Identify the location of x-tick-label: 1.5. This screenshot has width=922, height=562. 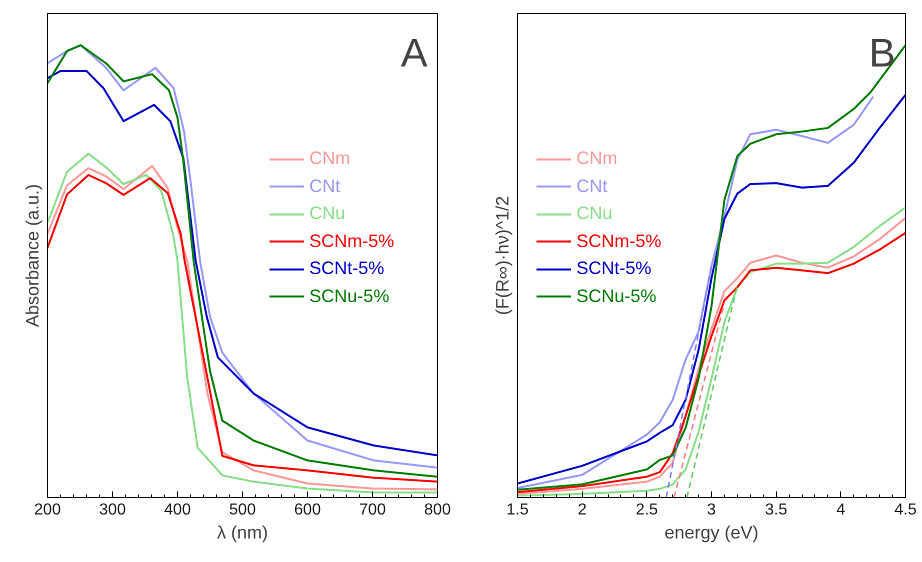
(517, 510).